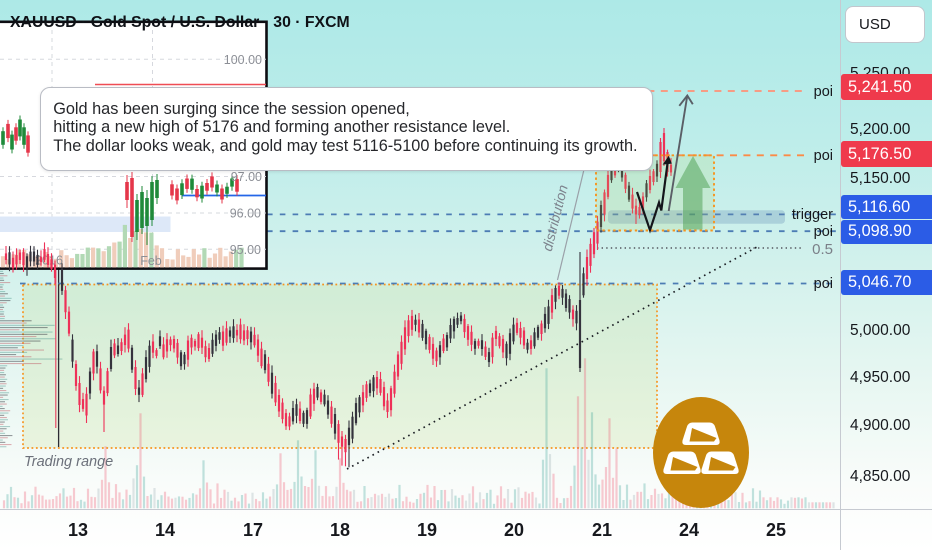  I want to click on svg-text: 95.00, so click(245, 250).